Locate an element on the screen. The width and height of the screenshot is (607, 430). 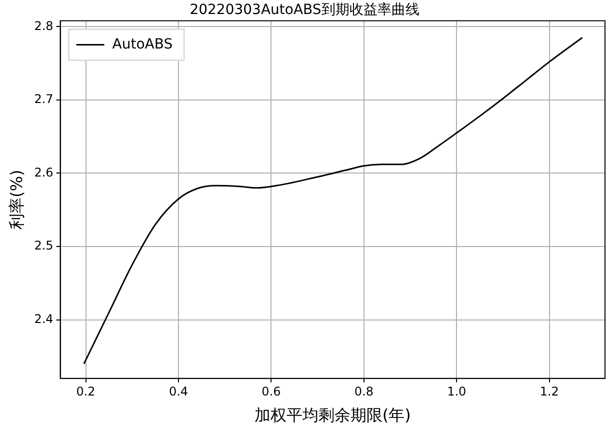
x-tick-label: 0.6 is located at coordinates (271, 391).